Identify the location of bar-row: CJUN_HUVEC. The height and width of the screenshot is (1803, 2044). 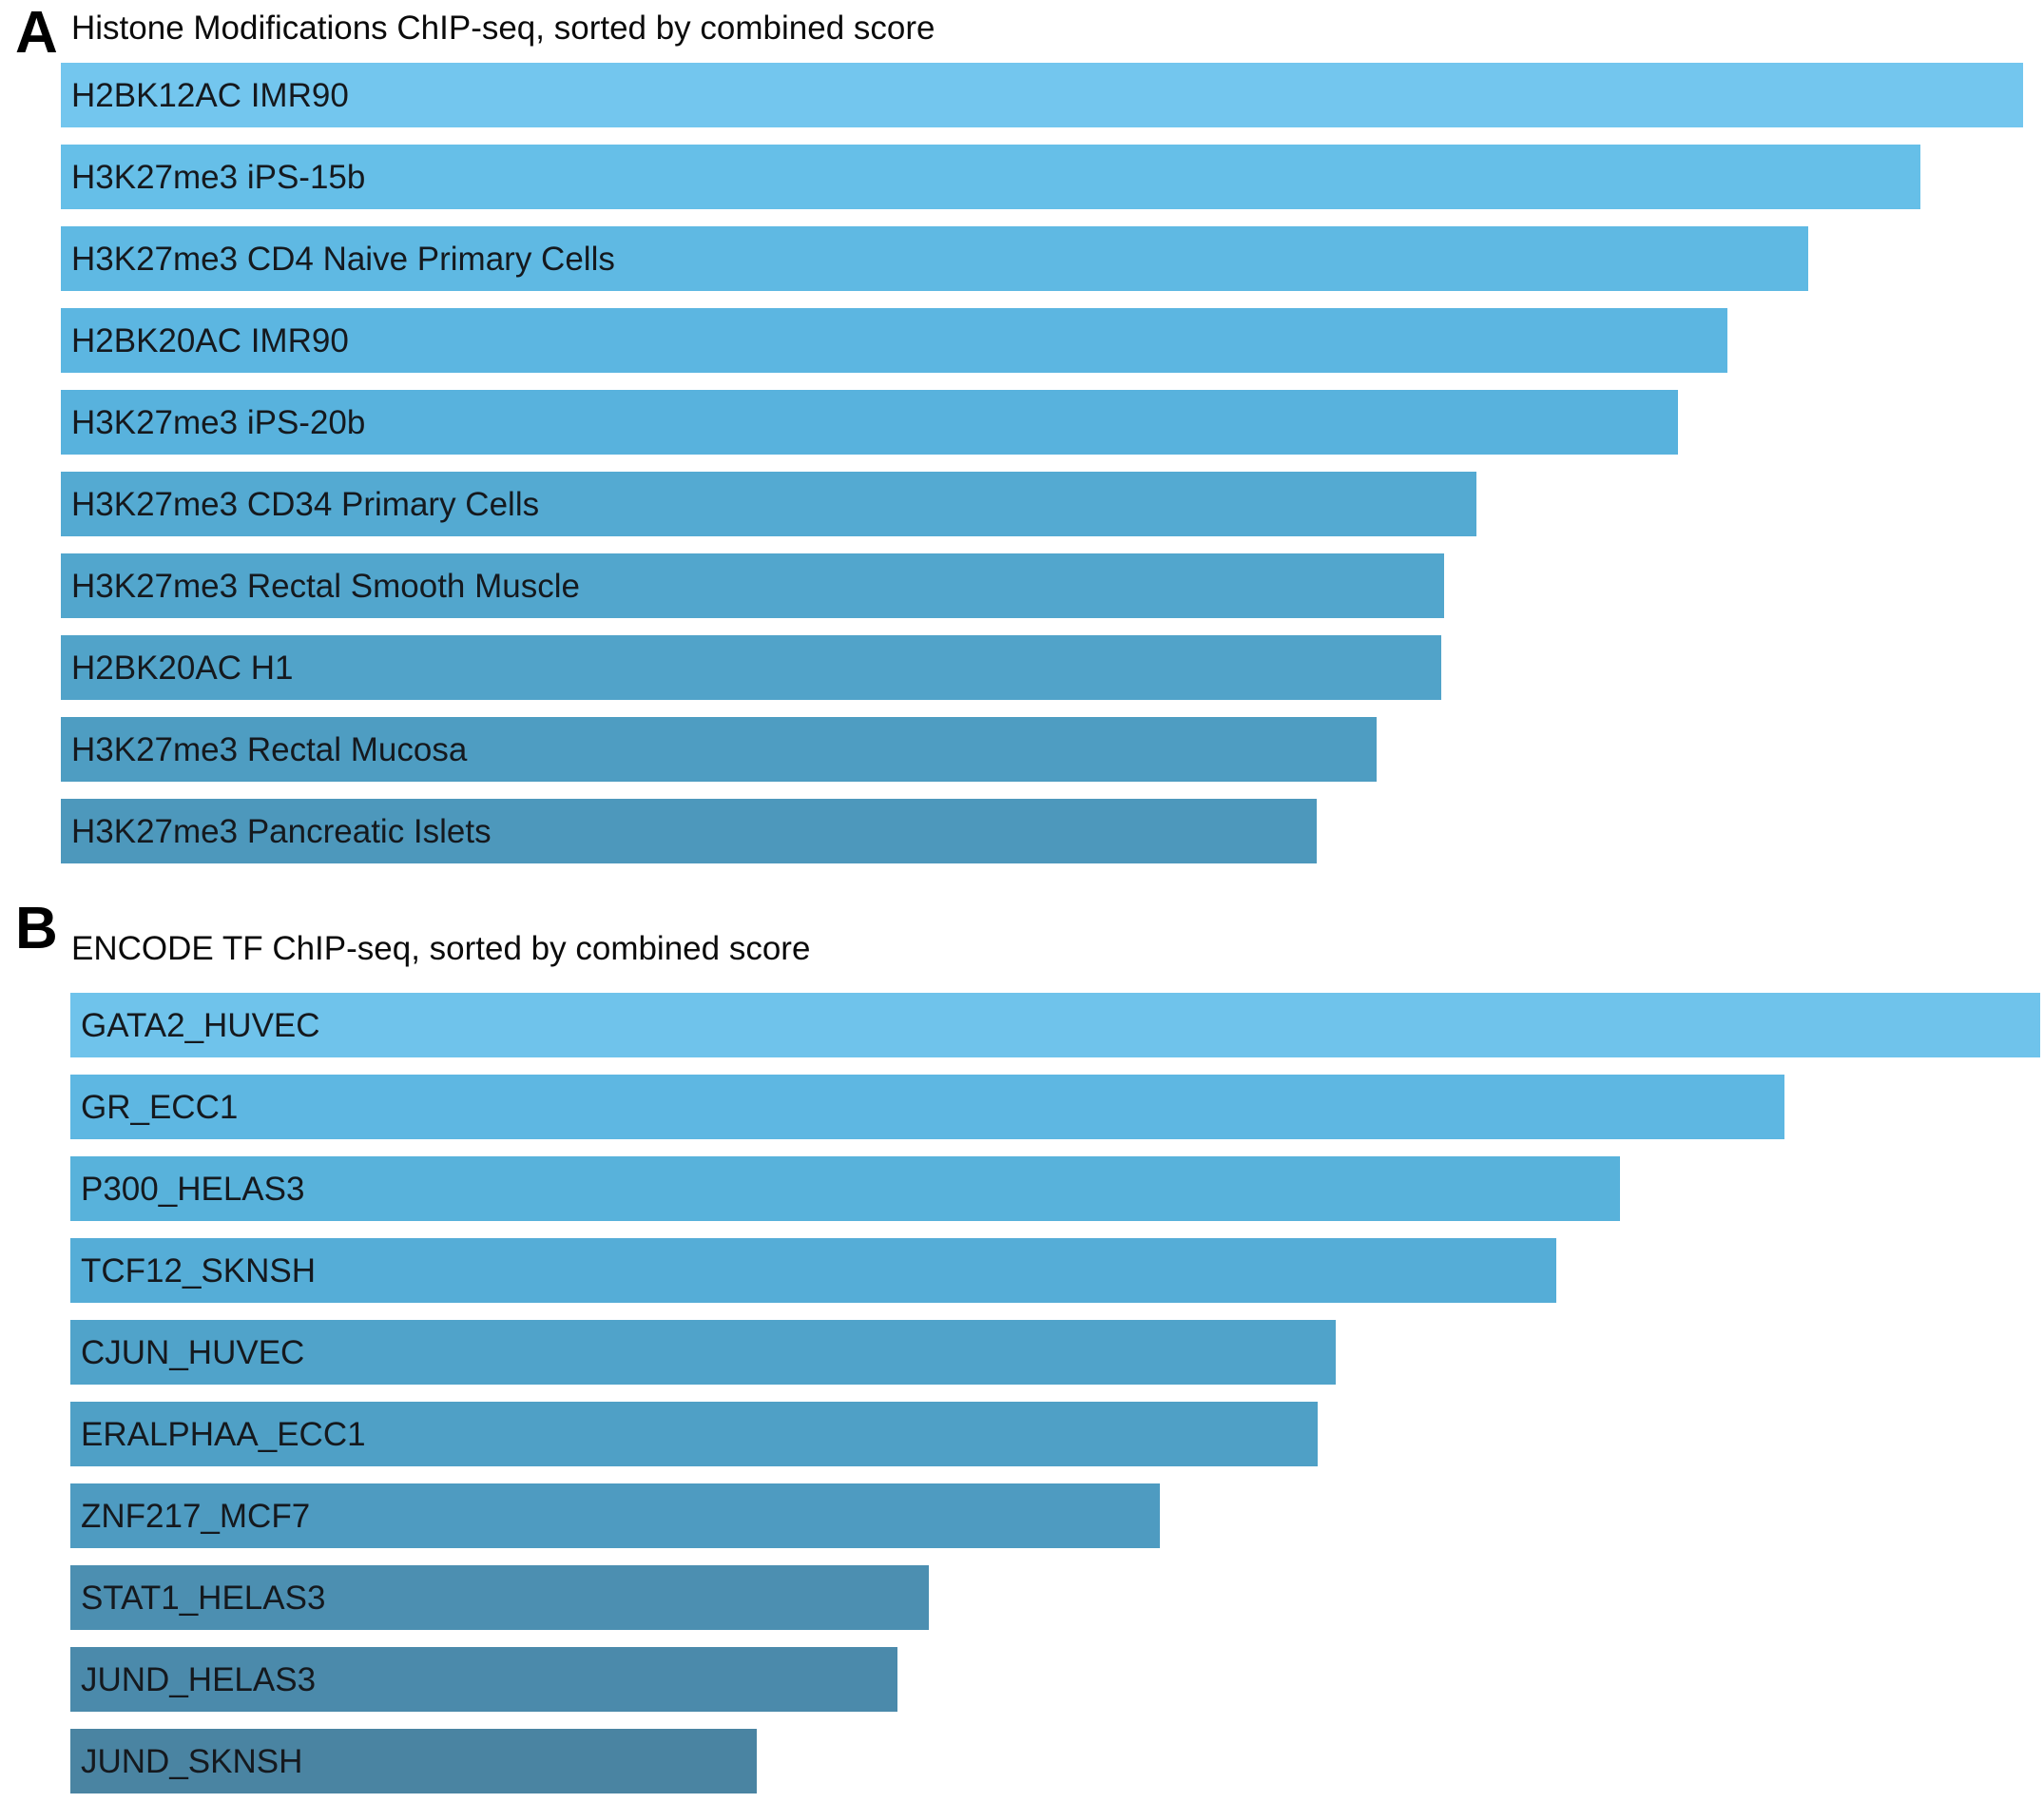
(703, 1352).